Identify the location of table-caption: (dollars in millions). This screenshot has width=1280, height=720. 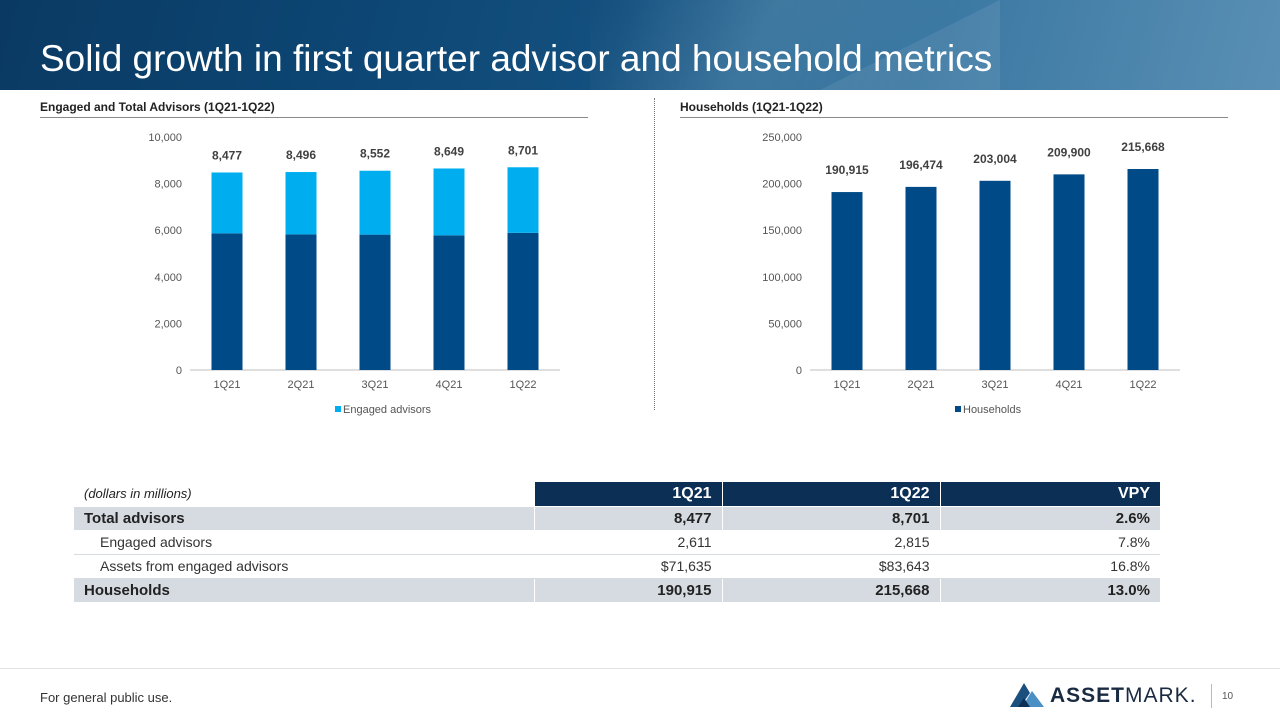
(304, 494).